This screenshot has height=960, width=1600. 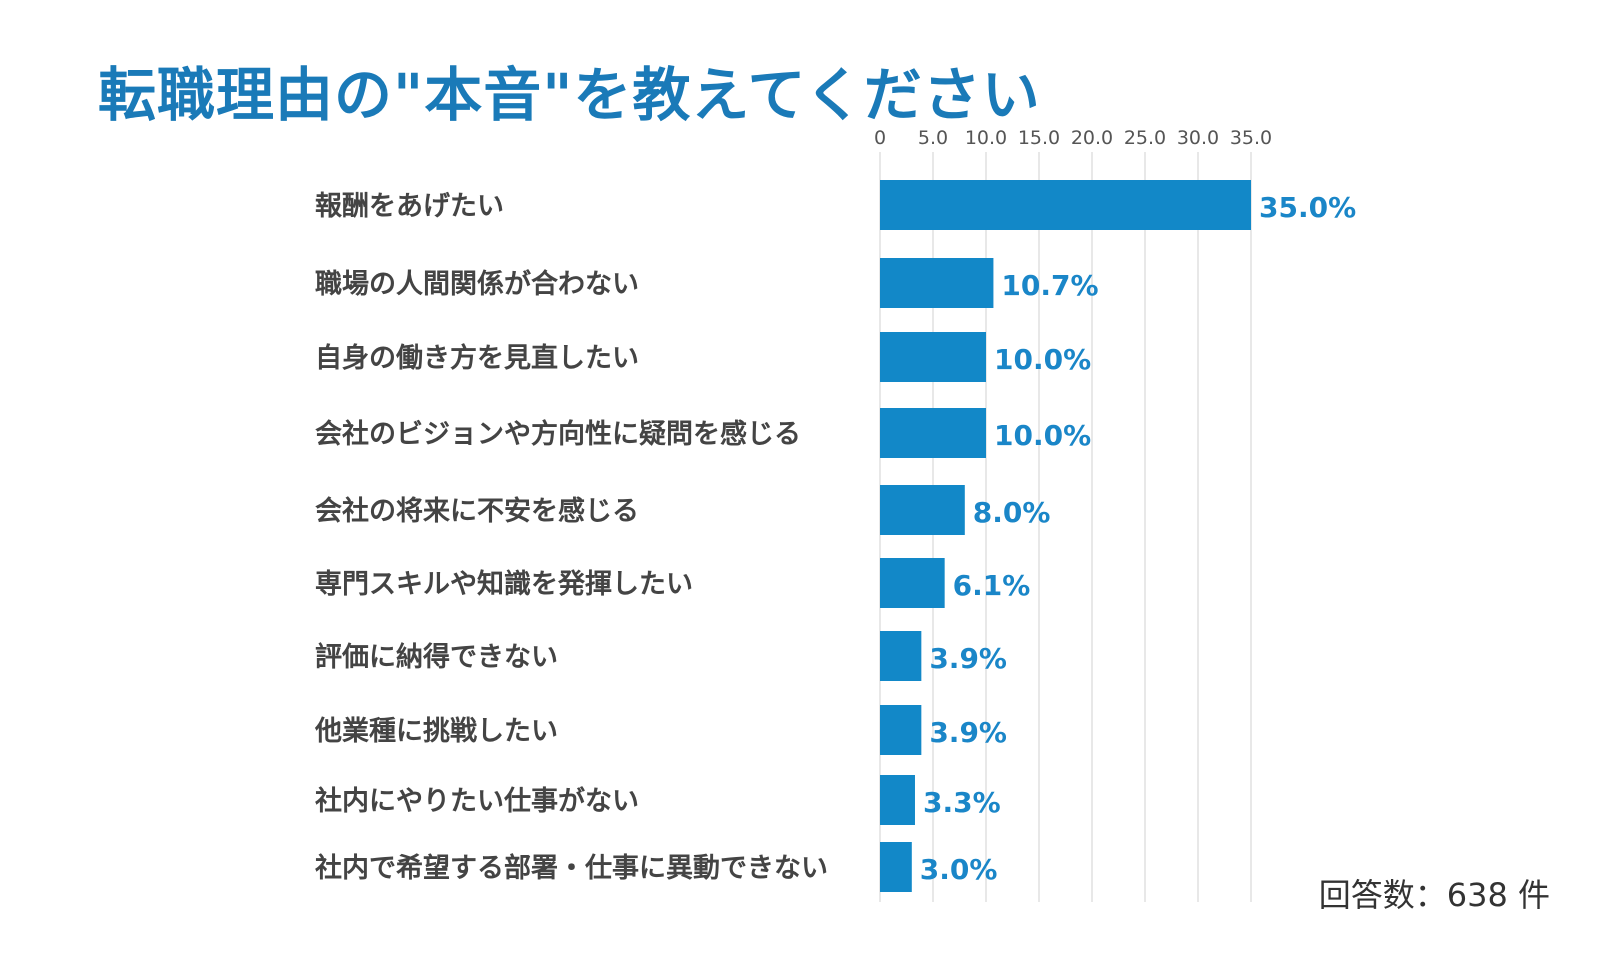 What do you see at coordinates (992, 585) in the screenshot?
I see `value-label: 6.1%` at bounding box center [992, 585].